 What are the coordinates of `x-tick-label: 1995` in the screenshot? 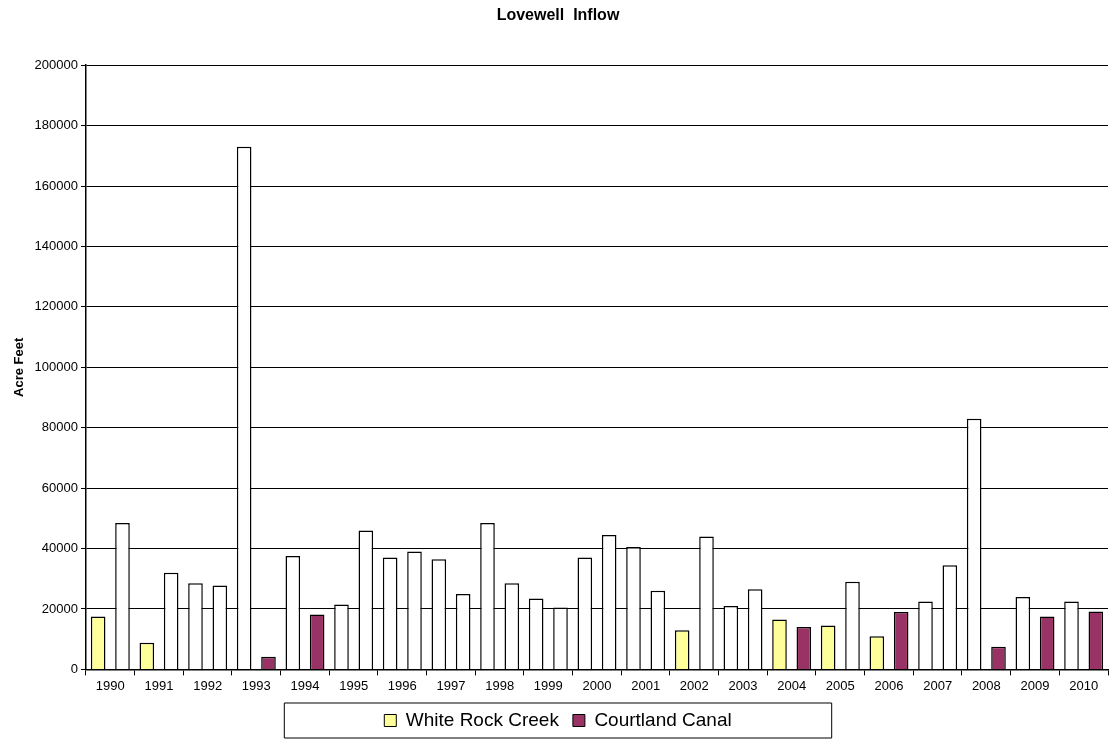 It's located at (354, 685).